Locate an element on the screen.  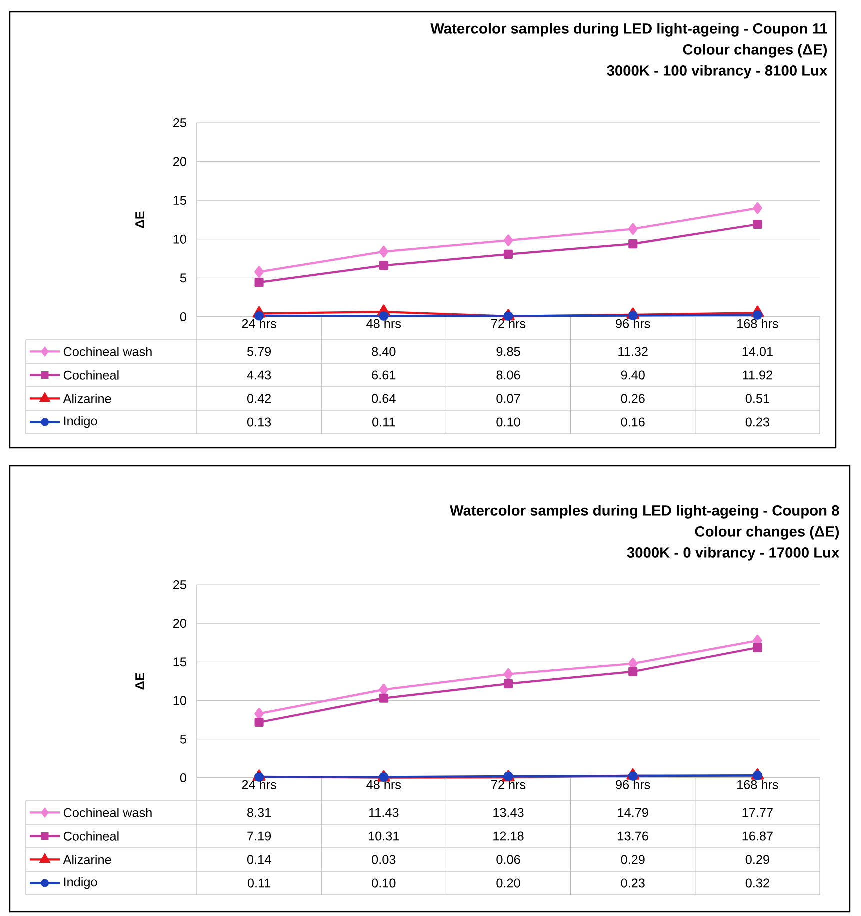
data-label: 0.42 is located at coordinates (259, 399).